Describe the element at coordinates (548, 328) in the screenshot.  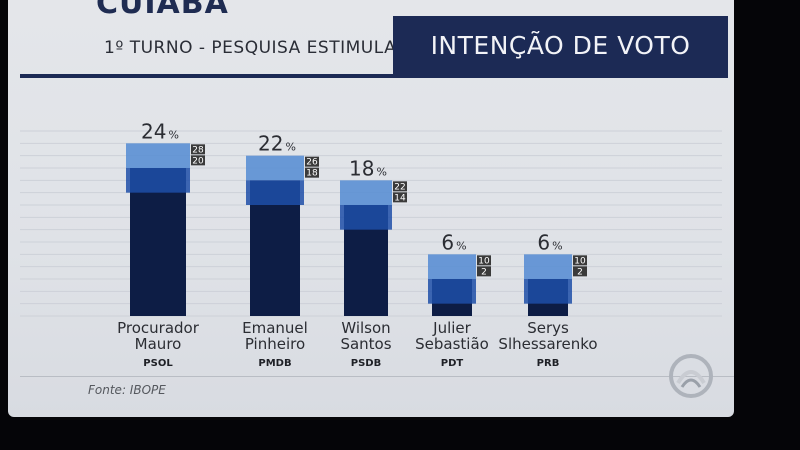
I see `category-label: Serys` at that location.